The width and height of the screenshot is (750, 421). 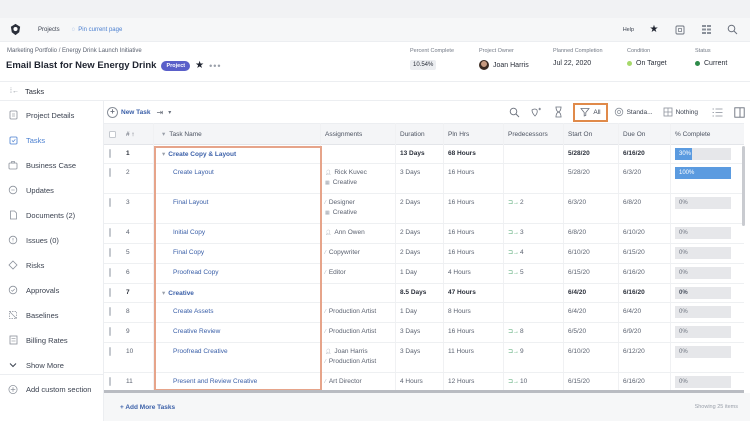 I want to click on sidebar-item-issues: Issues (0), so click(x=33, y=240).